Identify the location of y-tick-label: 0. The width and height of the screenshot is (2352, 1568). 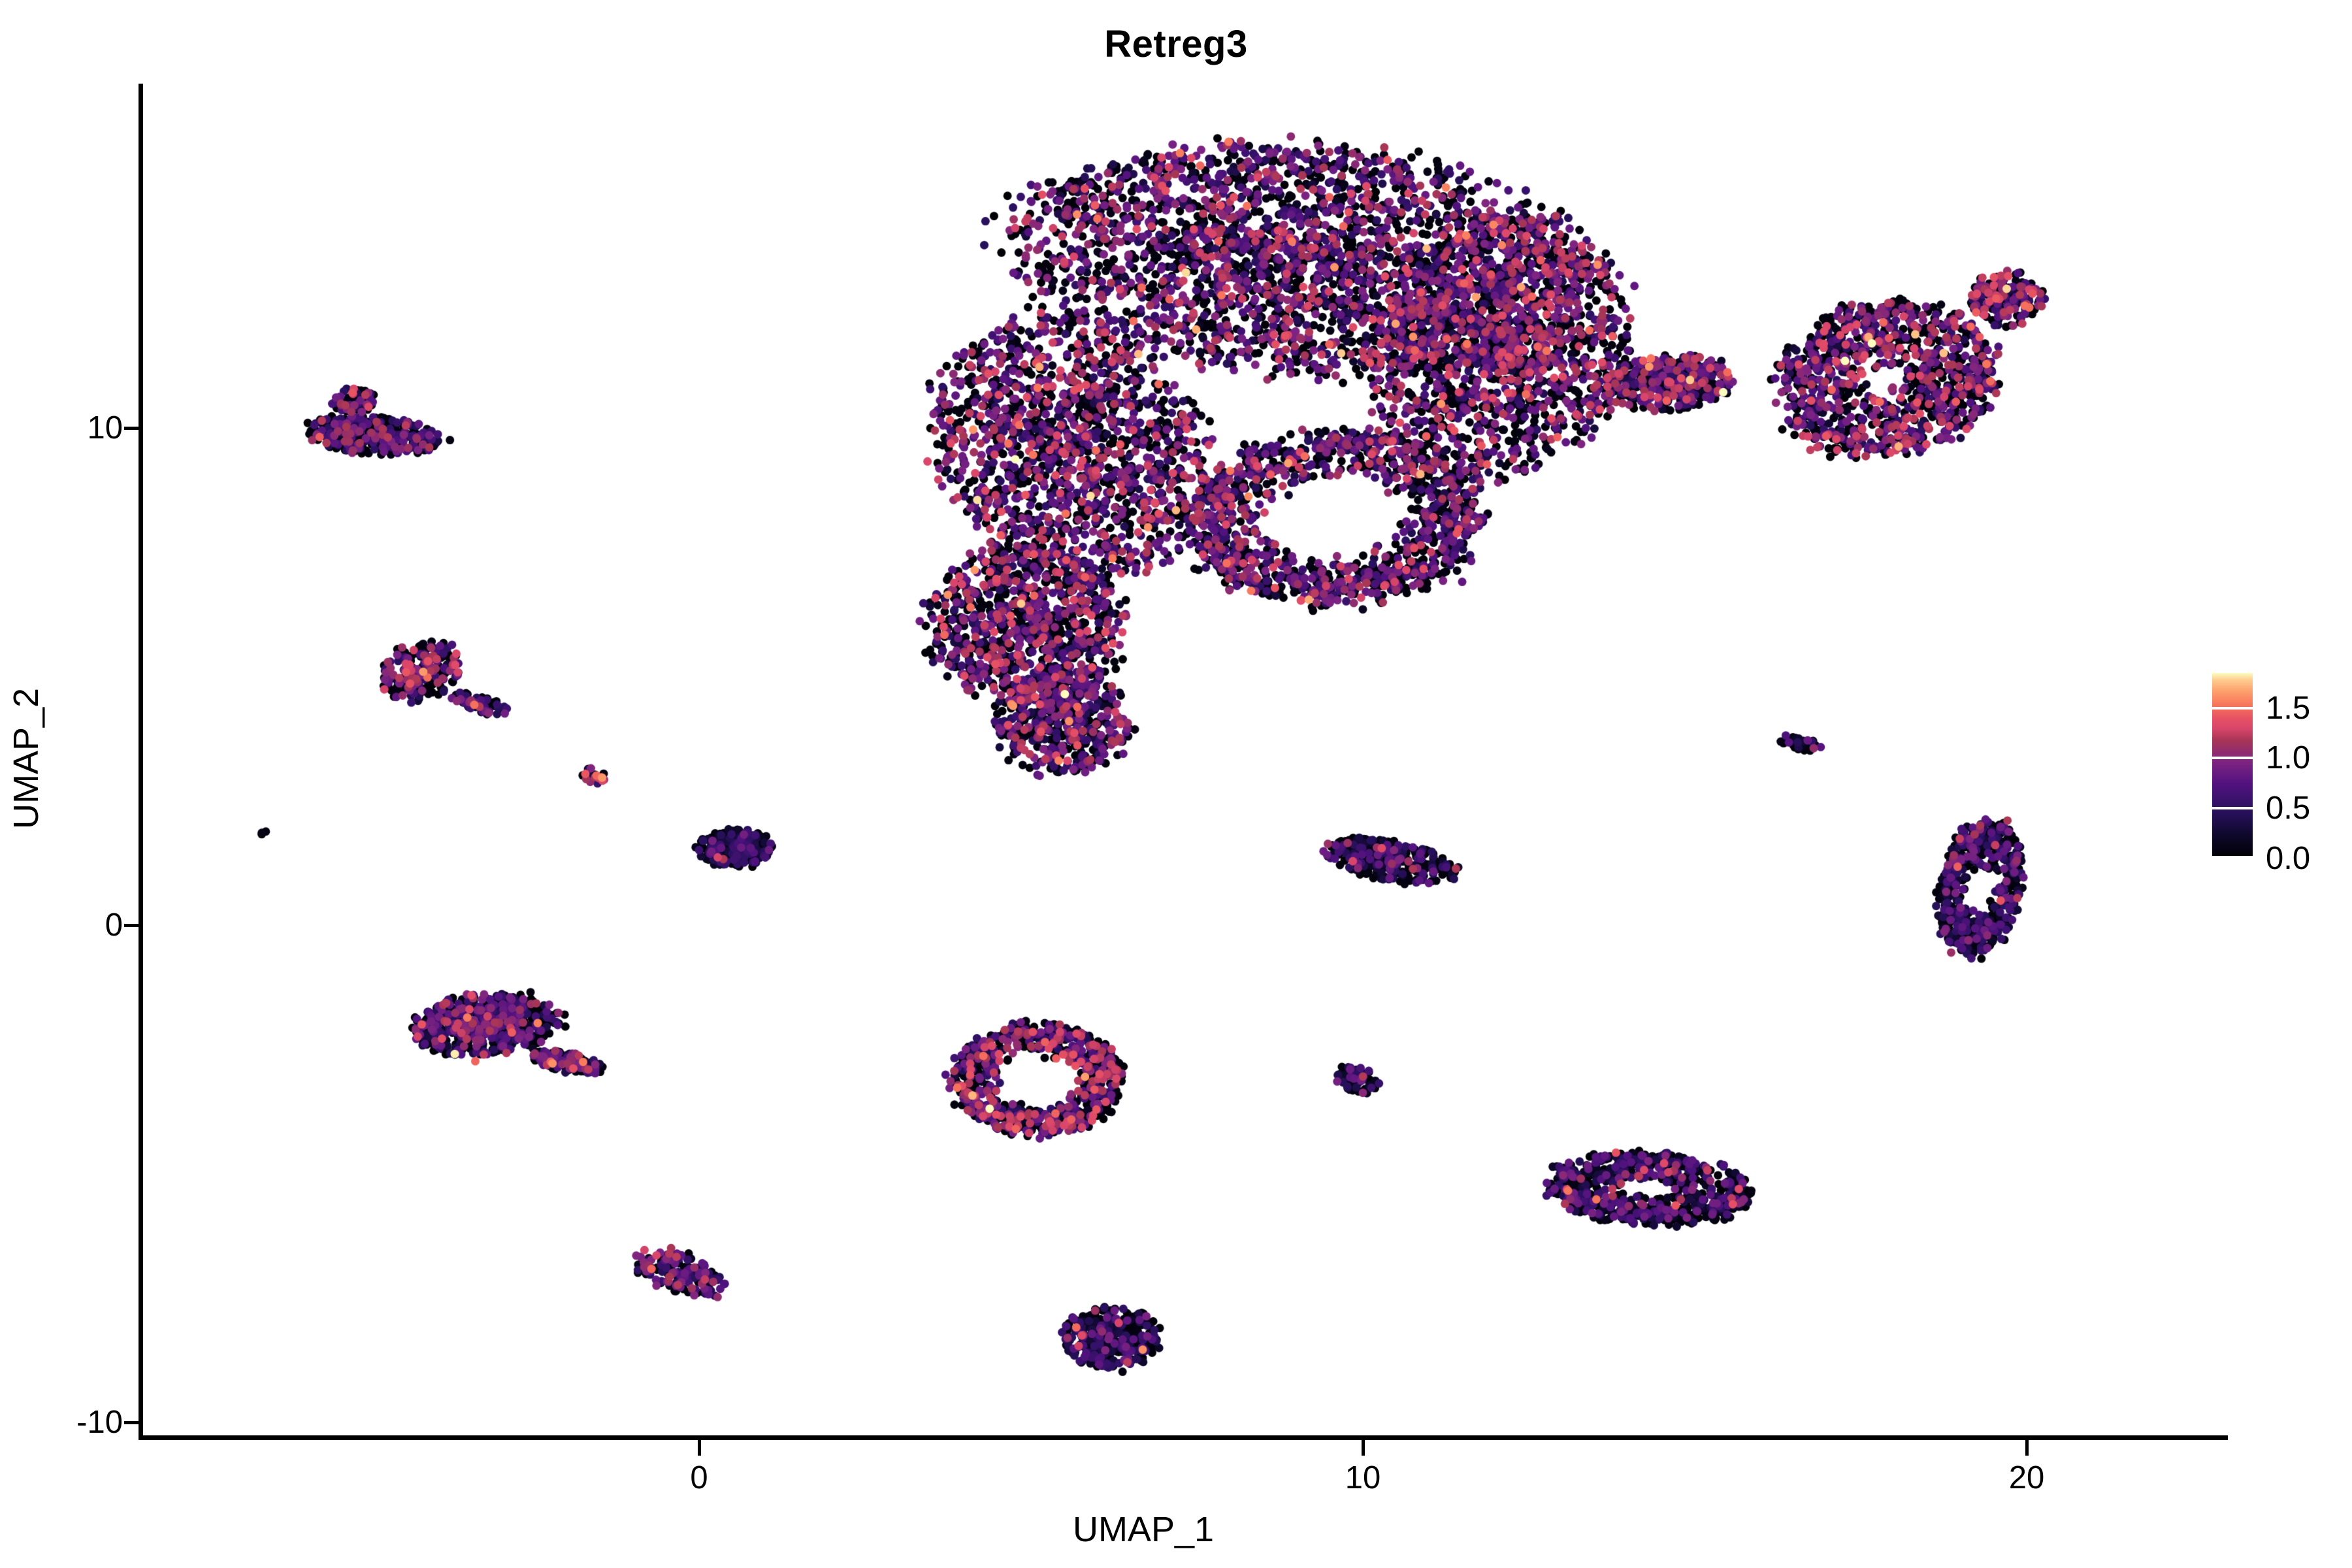
(114, 925).